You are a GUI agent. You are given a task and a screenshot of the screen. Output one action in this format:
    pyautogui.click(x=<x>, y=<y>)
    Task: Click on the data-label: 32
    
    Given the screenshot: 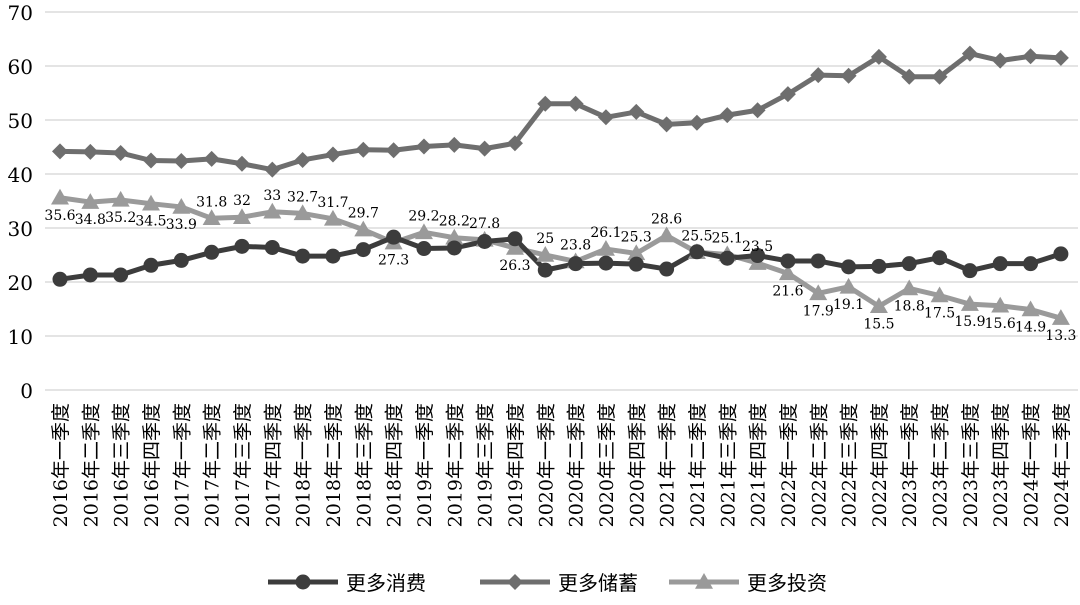 What is the action you would take?
    pyautogui.click(x=242, y=201)
    